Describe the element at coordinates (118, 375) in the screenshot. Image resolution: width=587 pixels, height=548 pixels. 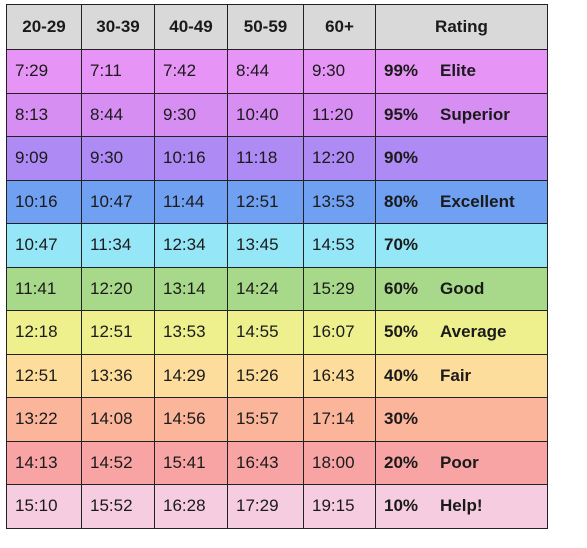
I see `time-cell: 13:36` at that location.